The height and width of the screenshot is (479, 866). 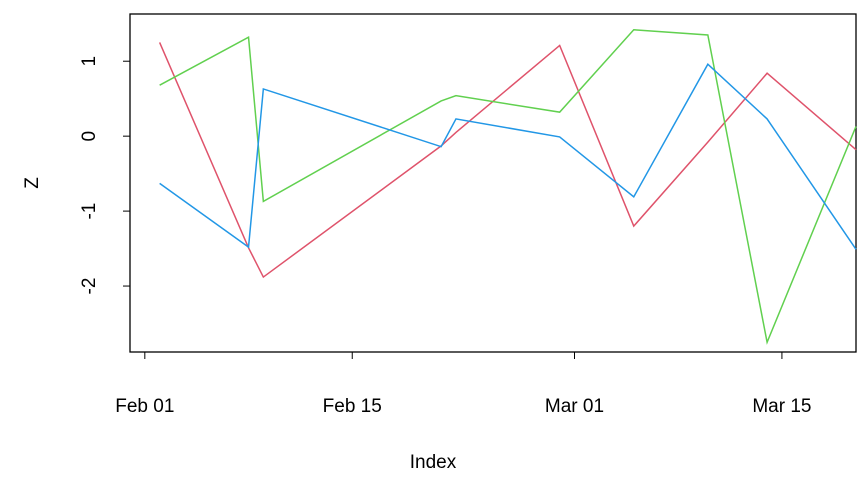 What do you see at coordinates (352, 406) in the screenshot?
I see `x-tick-label: Feb 15` at bounding box center [352, 406].